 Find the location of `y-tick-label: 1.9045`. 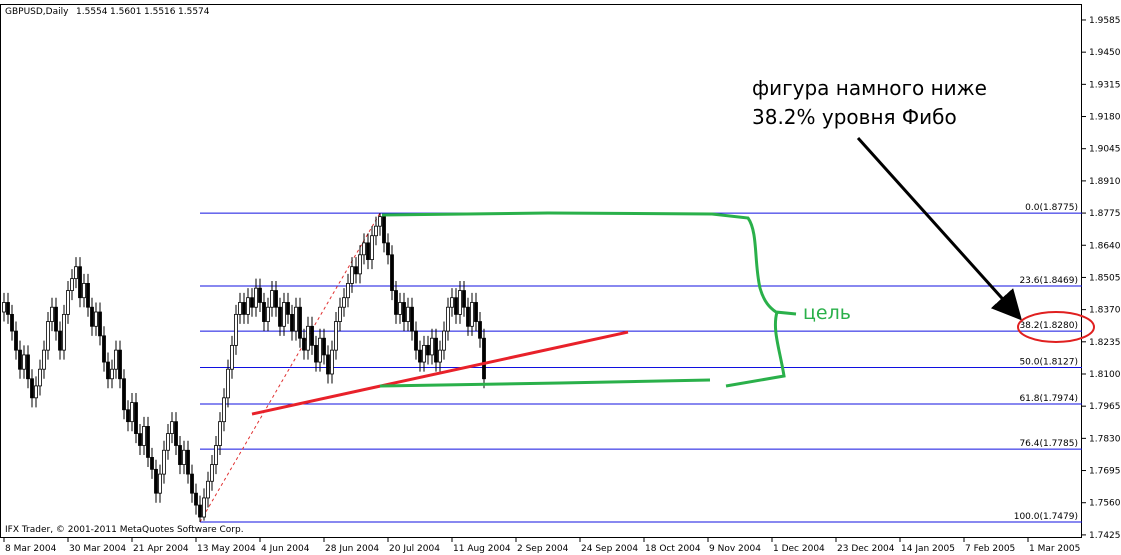

y-tick-label: 1.9045 is located at coordinates (1105, 150).